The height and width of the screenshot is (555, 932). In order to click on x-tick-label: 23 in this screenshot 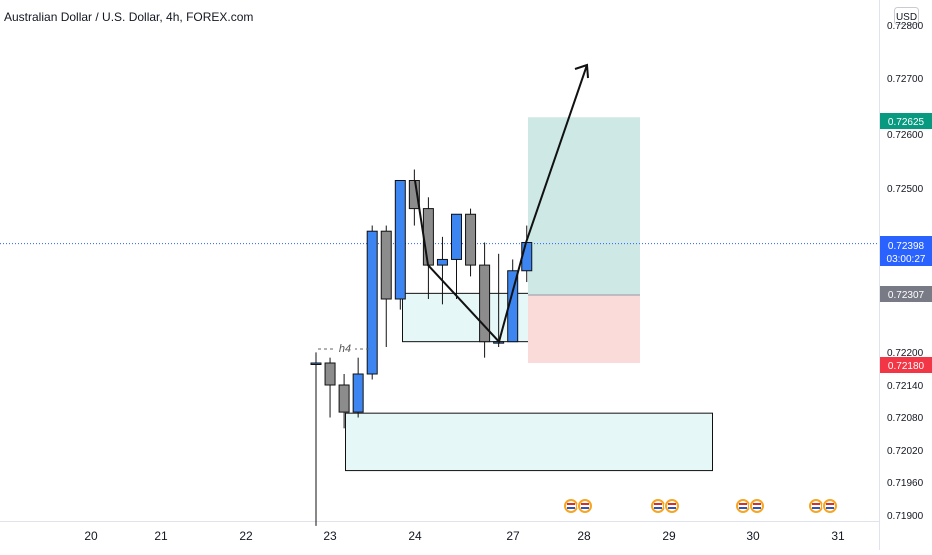, I will do `click(330, 536)`.